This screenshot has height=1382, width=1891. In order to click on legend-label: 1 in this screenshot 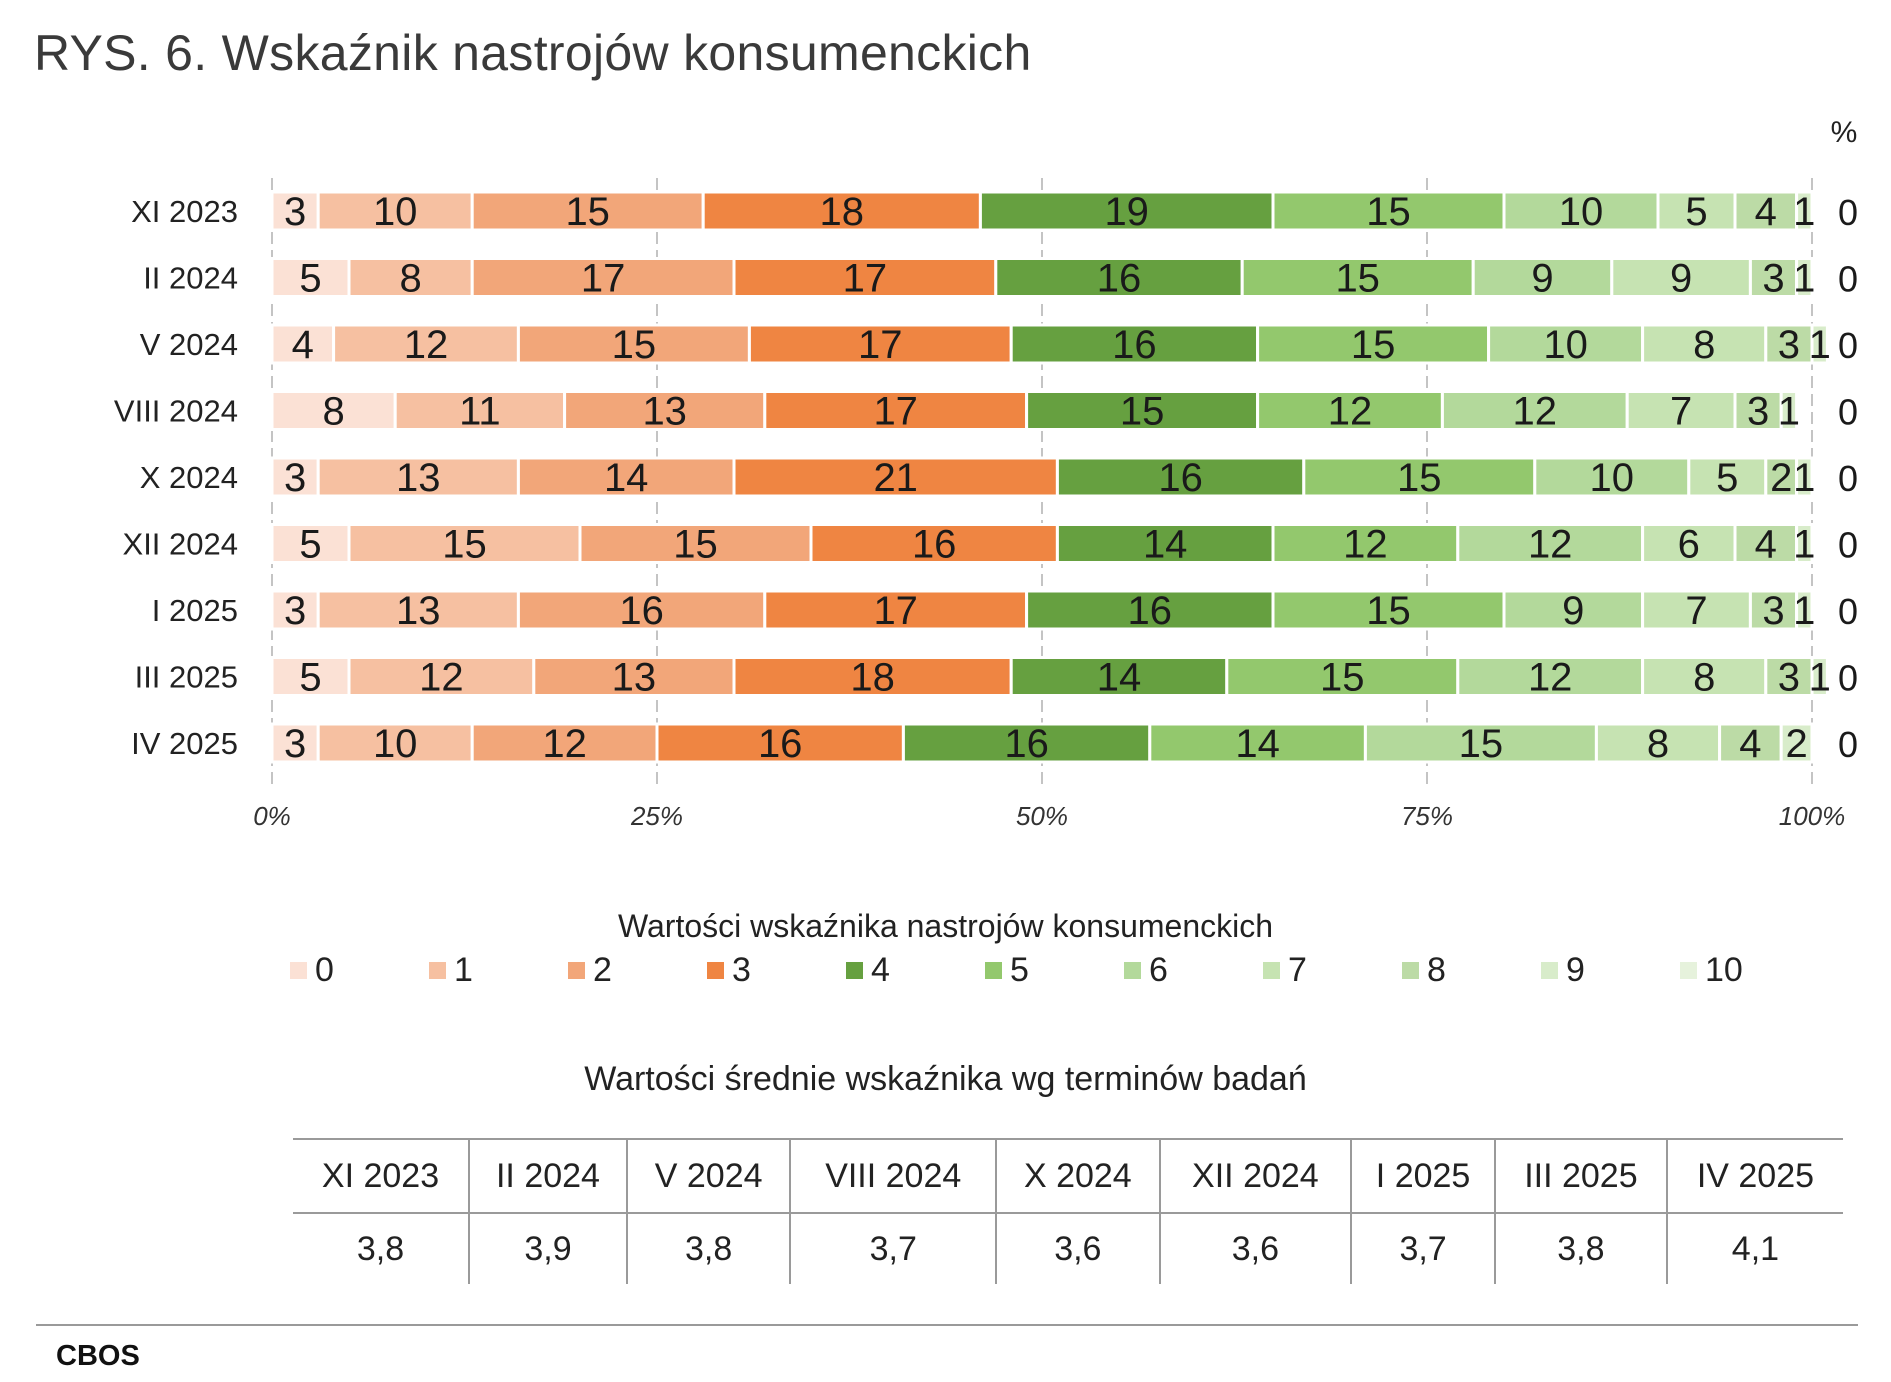, I will do `click(463, 969)`.